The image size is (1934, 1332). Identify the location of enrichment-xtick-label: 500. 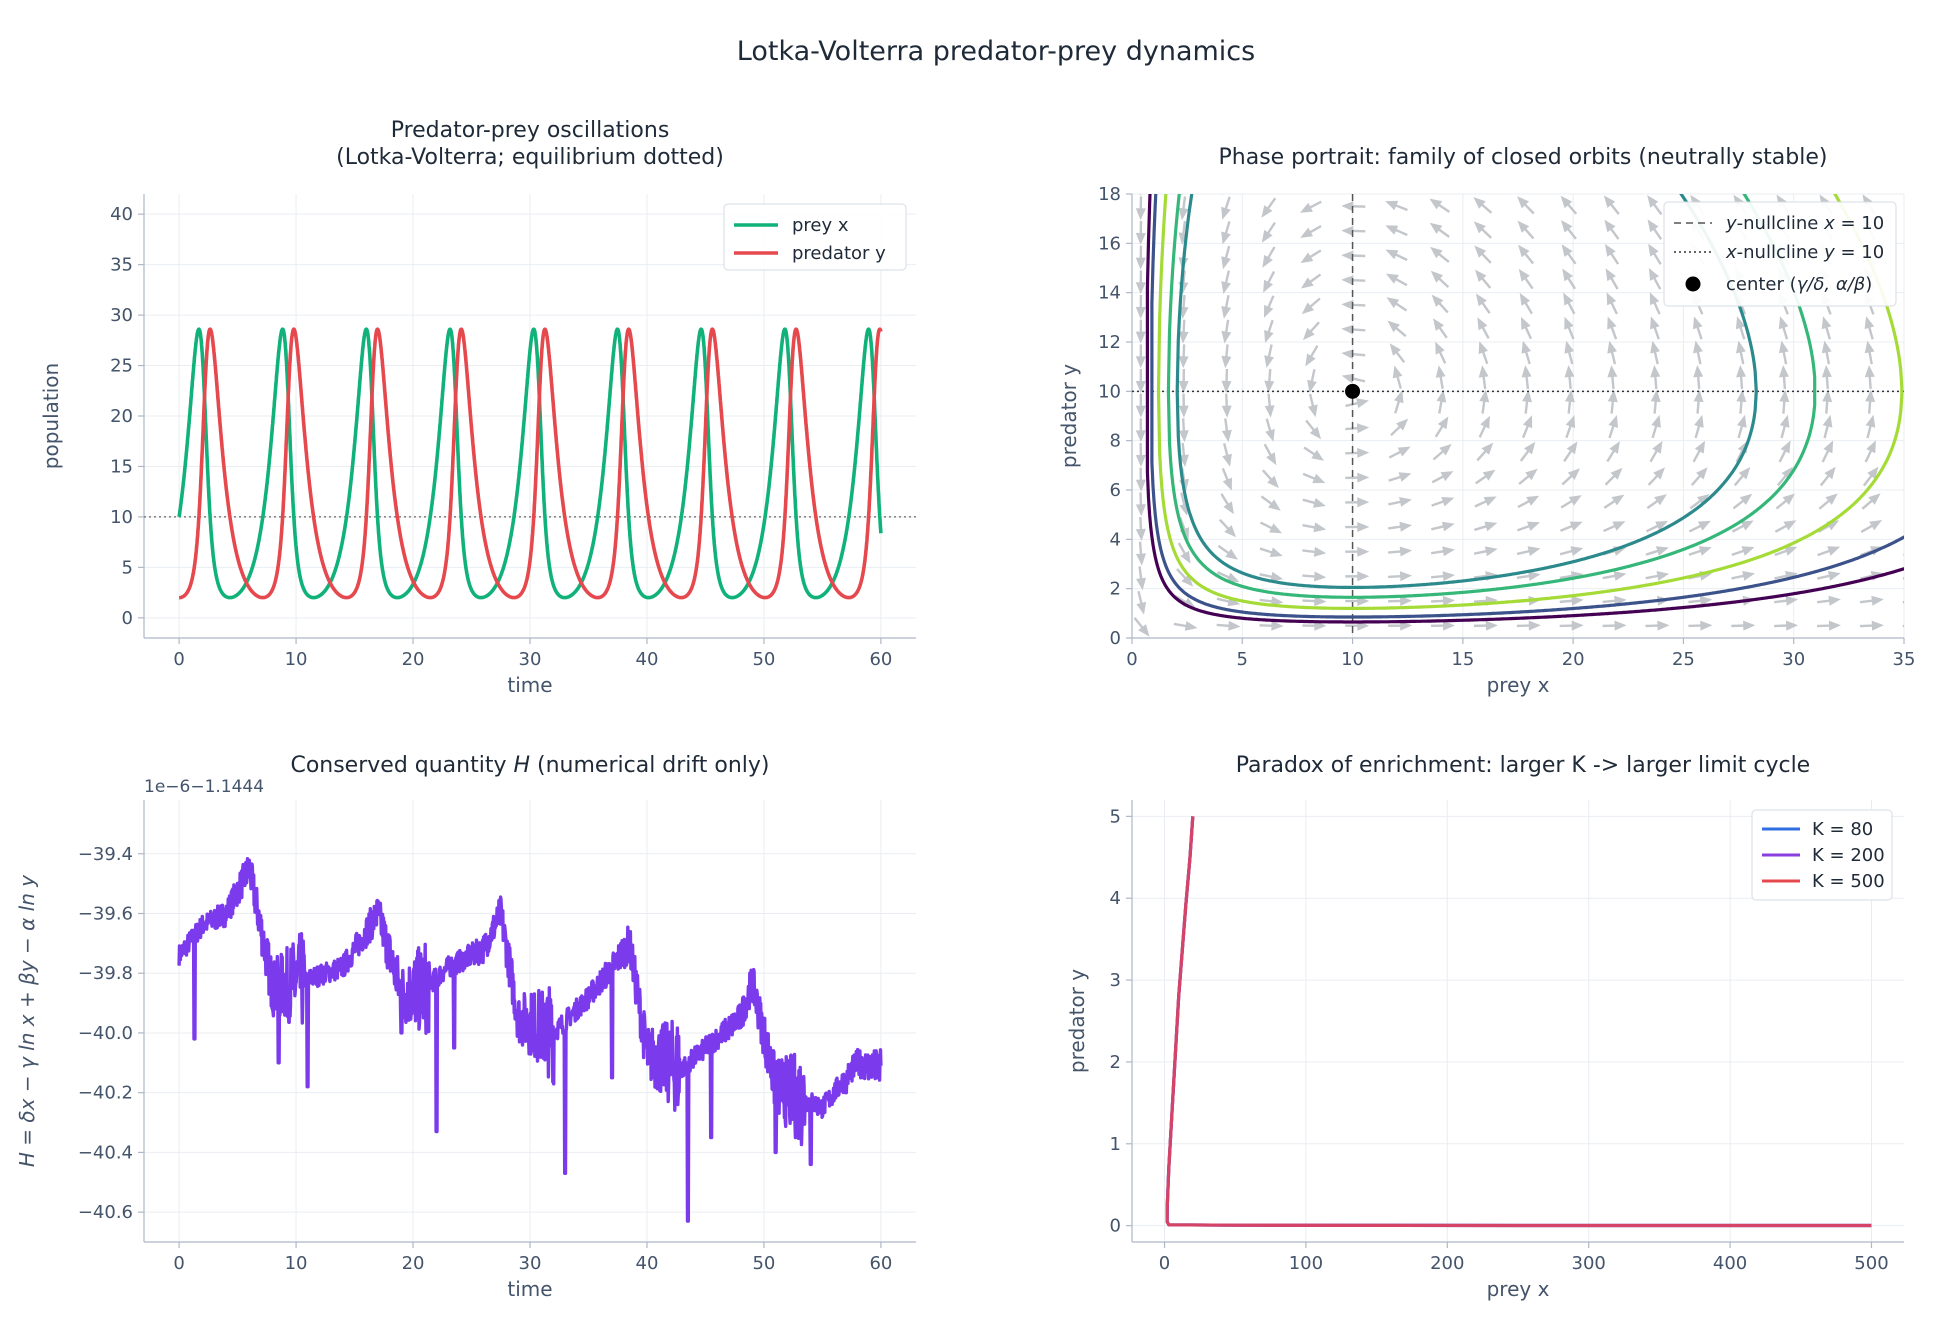
(1871, 1263).